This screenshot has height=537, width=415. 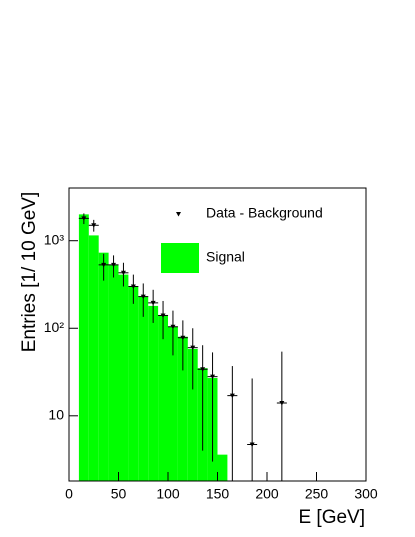 What do you see at coordinates (119, 494) in the screenshot?
I see `x-tick-label: 50` at bounding box center [119, 494].